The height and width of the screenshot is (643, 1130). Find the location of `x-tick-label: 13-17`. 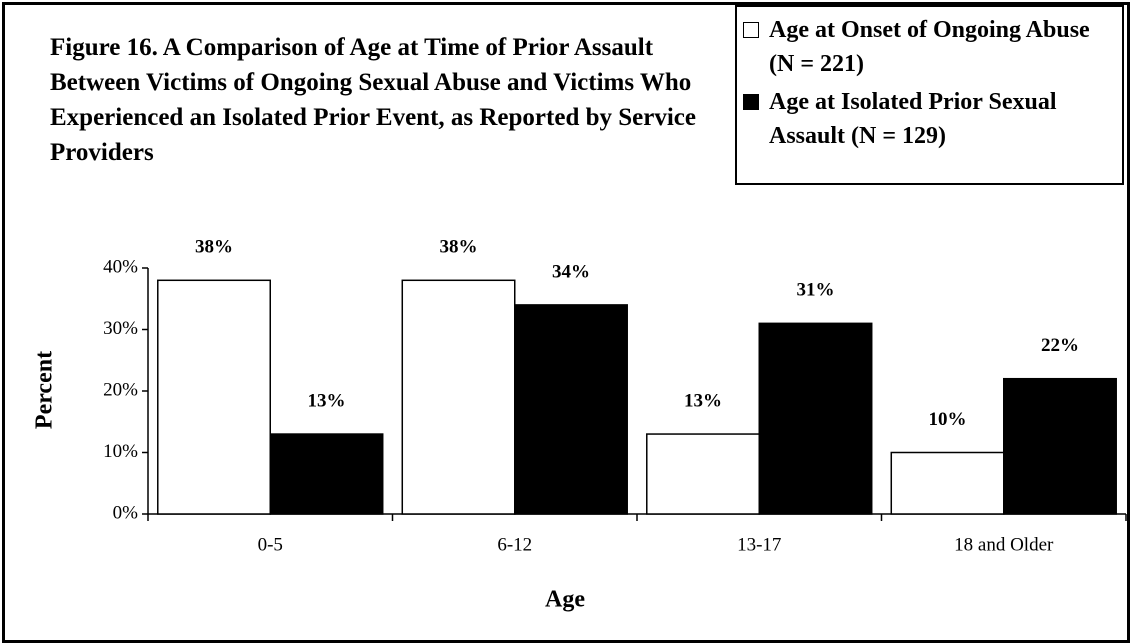

x-tick-label: 13-17 is located at coordinates (759, 544).